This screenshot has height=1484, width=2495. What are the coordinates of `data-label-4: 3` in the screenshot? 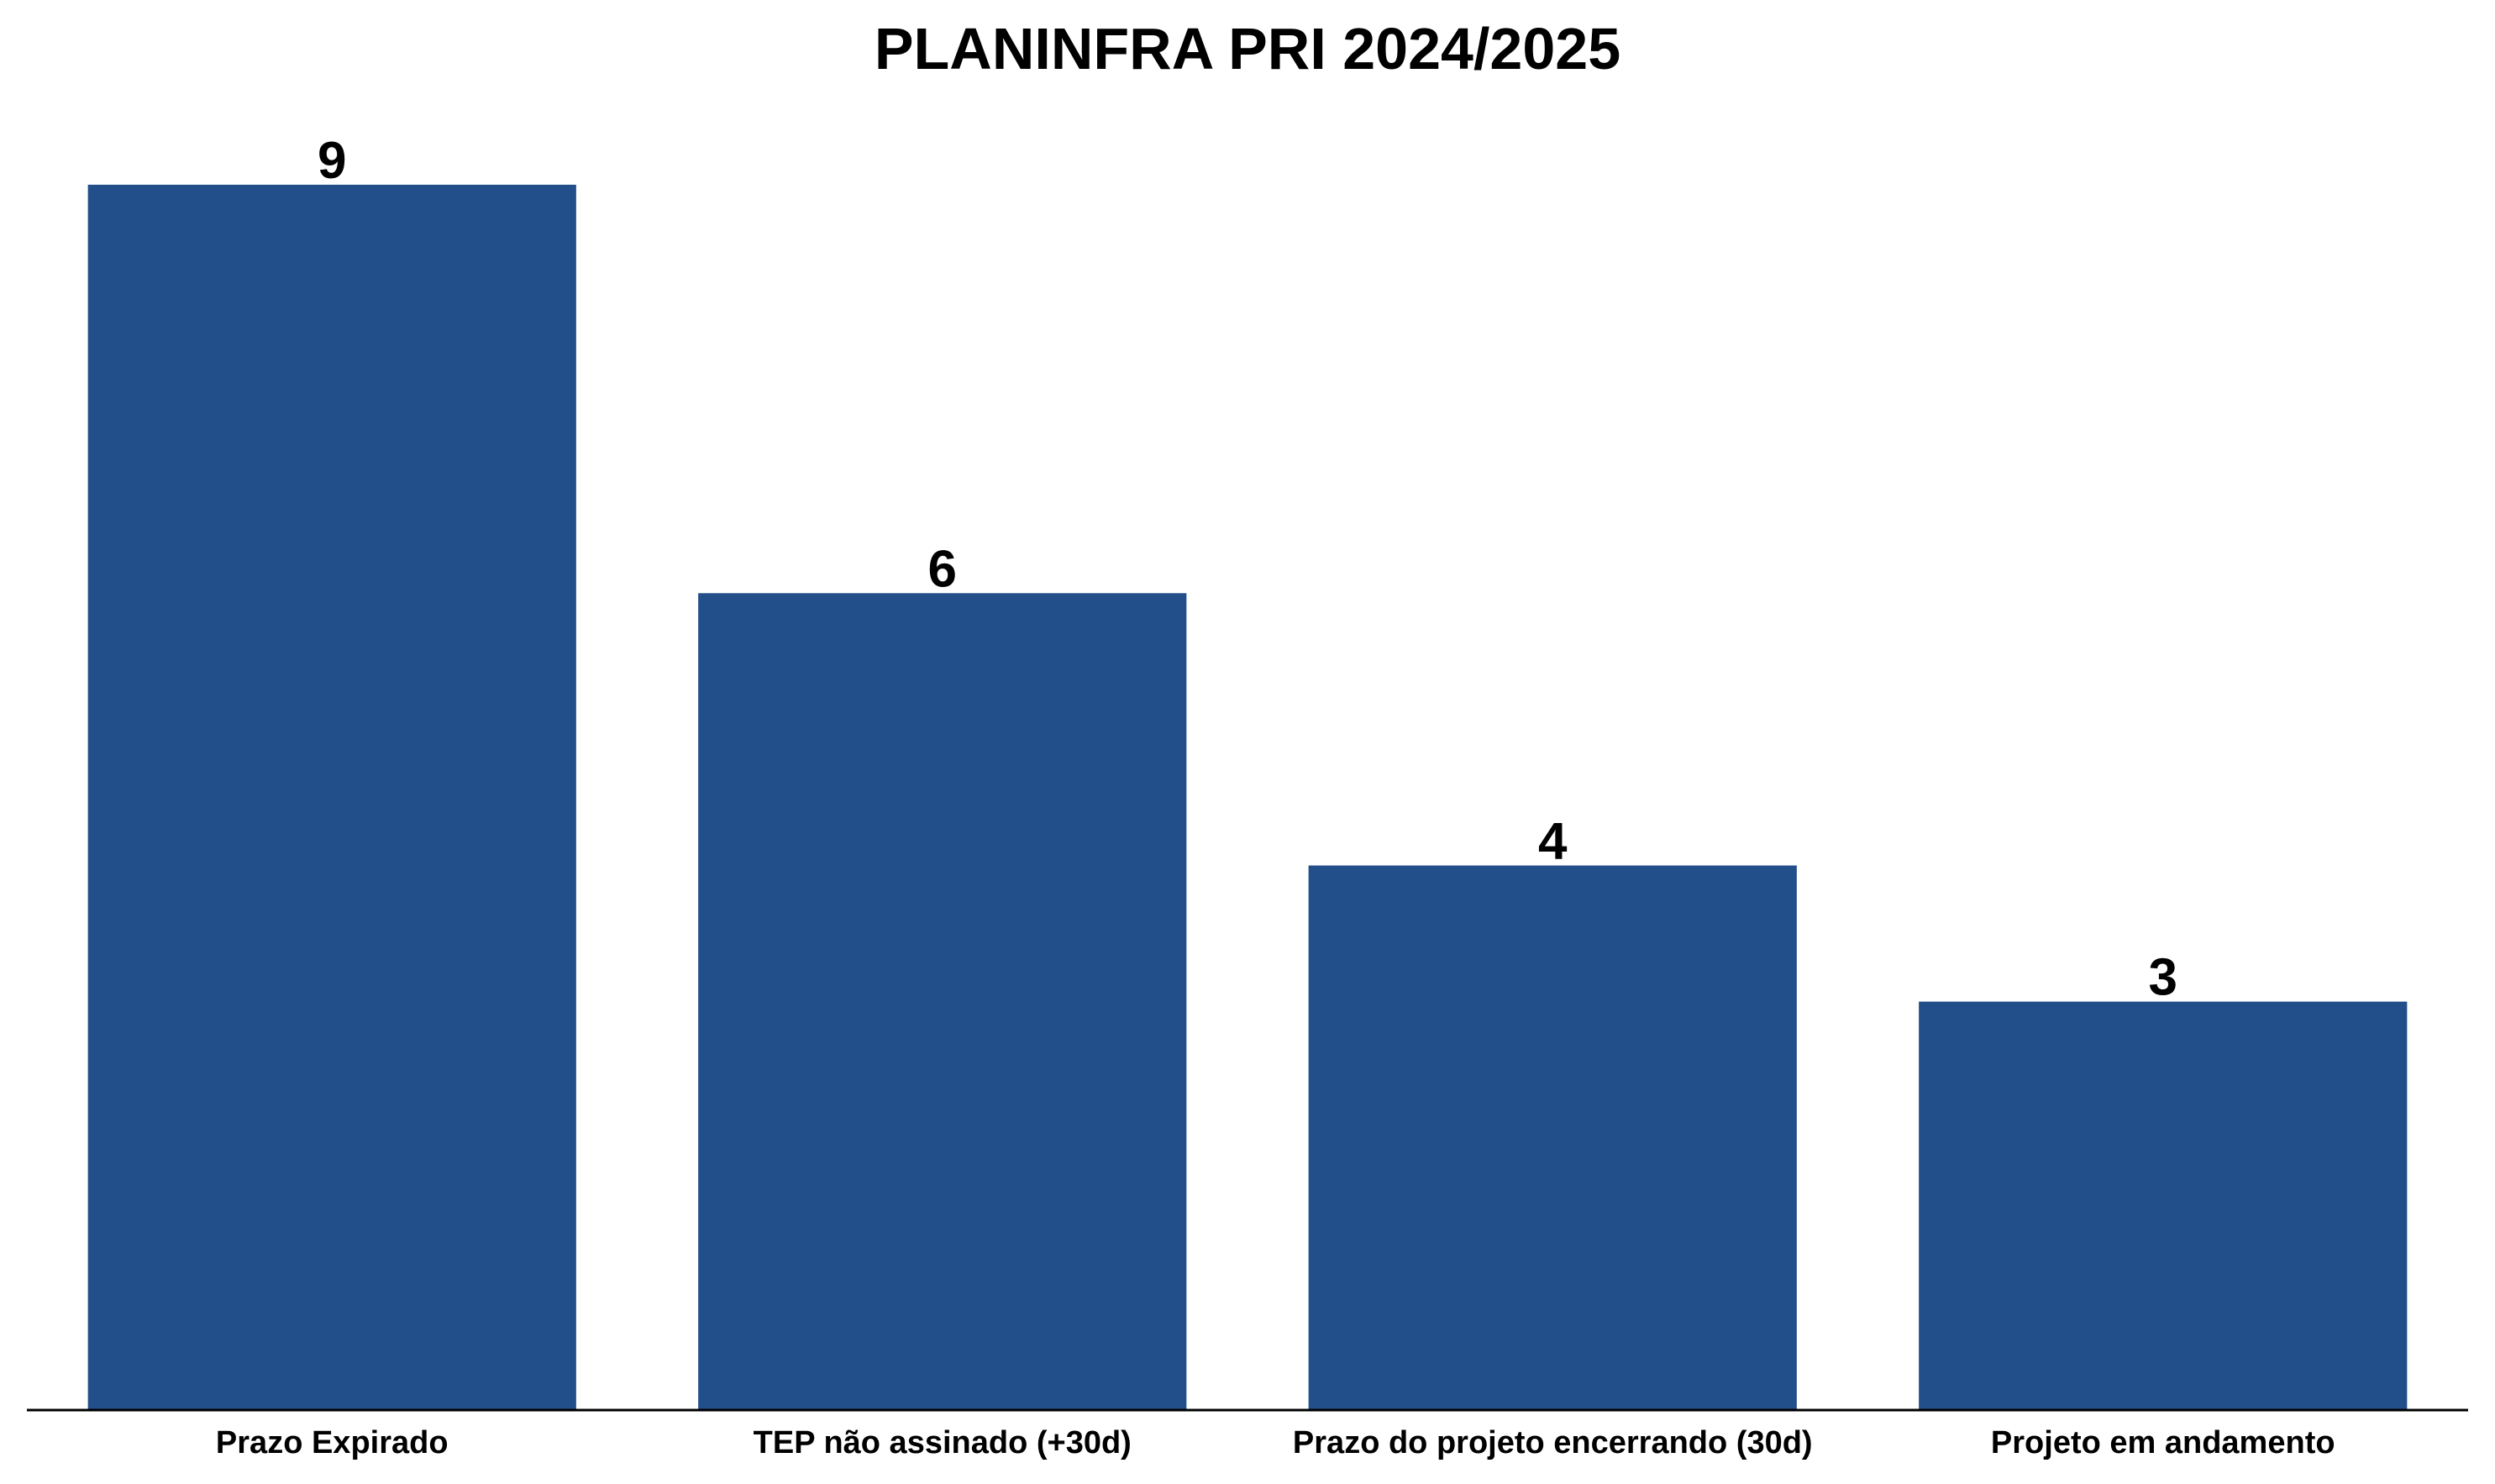 It's located at (2163, 978).